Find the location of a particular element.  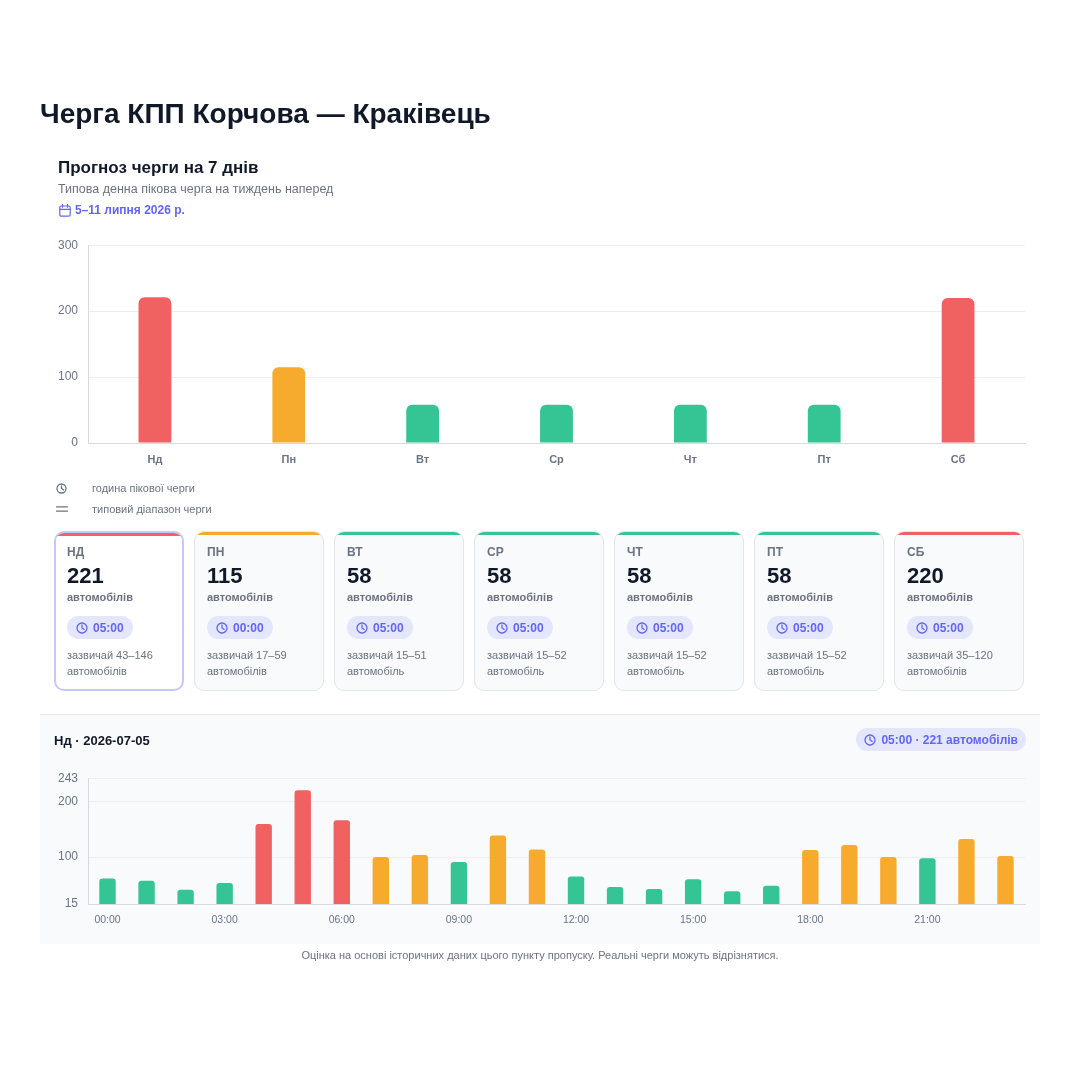

category-label: НД is located at coordinates (76, 552).